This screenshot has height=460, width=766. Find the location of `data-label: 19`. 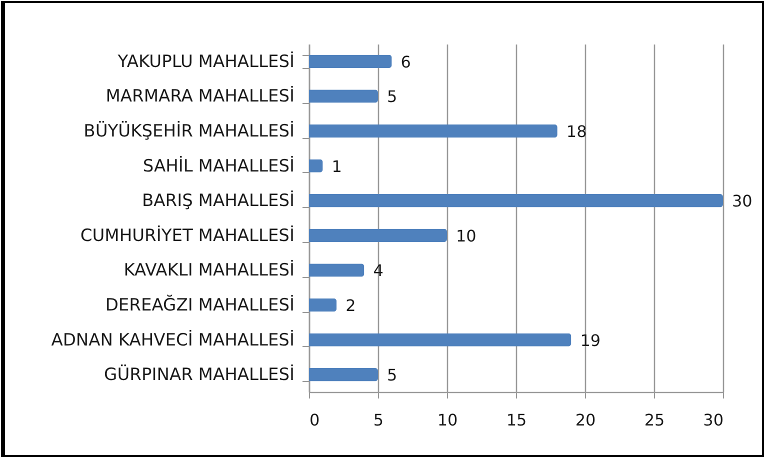

data-label: 19 is located at coordinates (590, 340).